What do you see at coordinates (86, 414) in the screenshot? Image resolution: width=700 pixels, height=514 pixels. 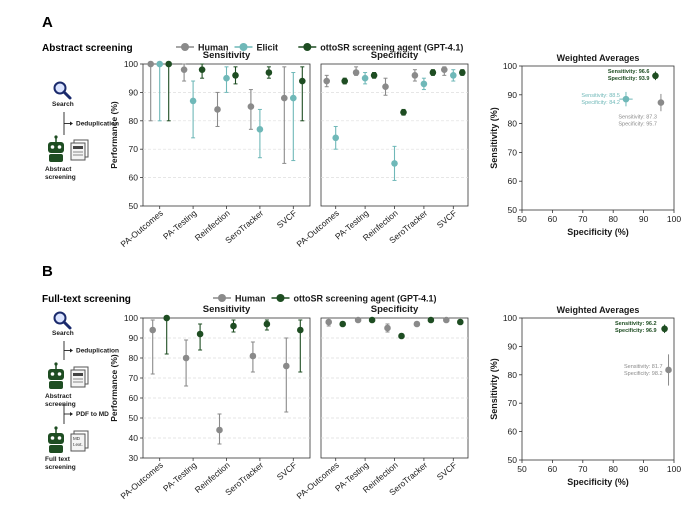 I see `workflow-arrow: PDF to MD` at bounding box center [86, 414].